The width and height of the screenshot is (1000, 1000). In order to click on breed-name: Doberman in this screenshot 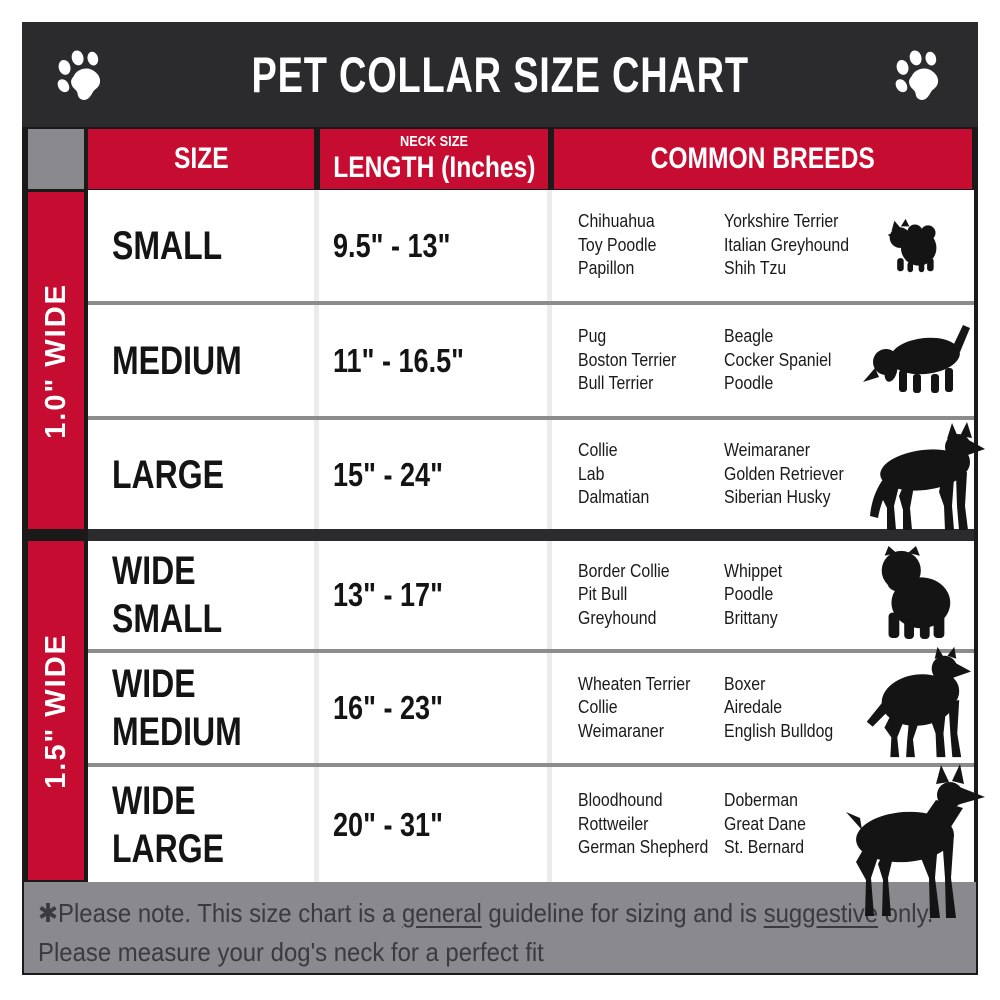, I will do `click(761, 800)`.